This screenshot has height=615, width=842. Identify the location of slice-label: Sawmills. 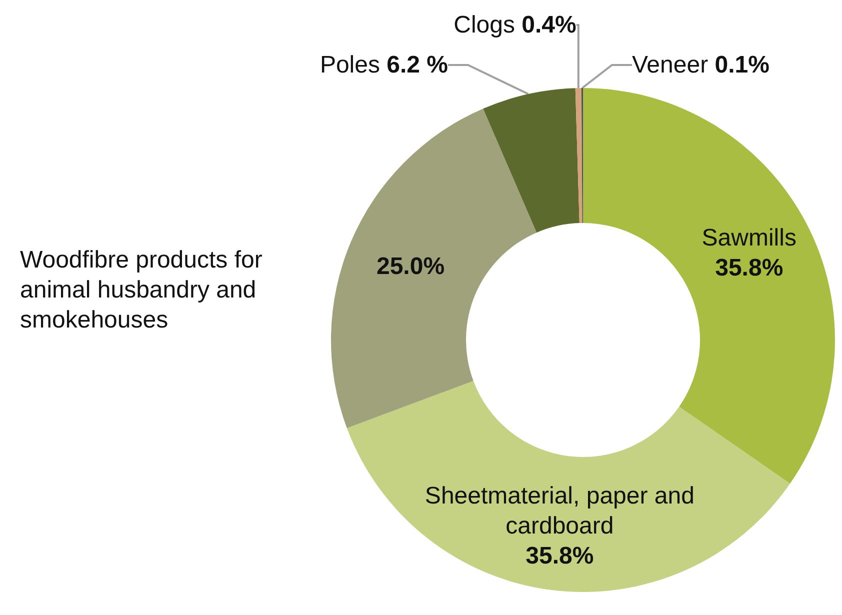
(749, 238).